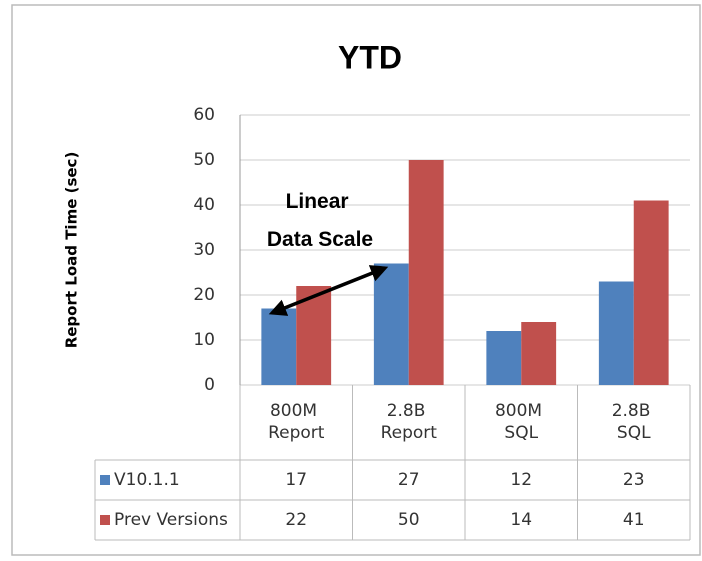 The height and width of the screenshot is (561, 702). What do you see at coordinates (320, 201) in the screenshot?
I see `text-line: Linear` at bounding box center [320, 201].